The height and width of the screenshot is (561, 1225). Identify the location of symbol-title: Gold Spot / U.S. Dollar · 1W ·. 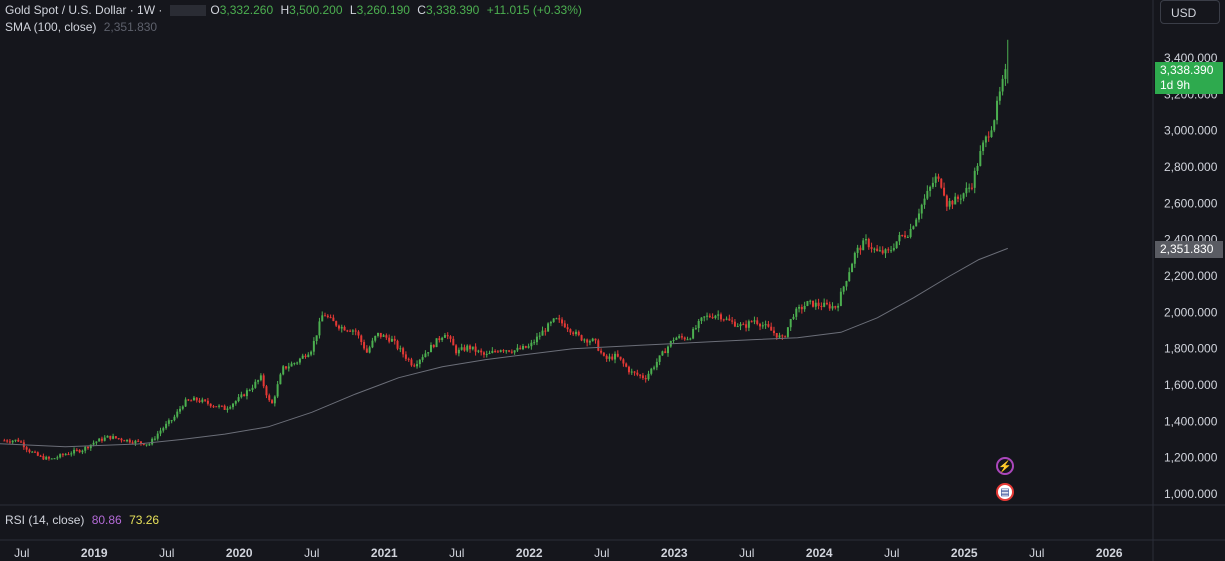
(84, 10).